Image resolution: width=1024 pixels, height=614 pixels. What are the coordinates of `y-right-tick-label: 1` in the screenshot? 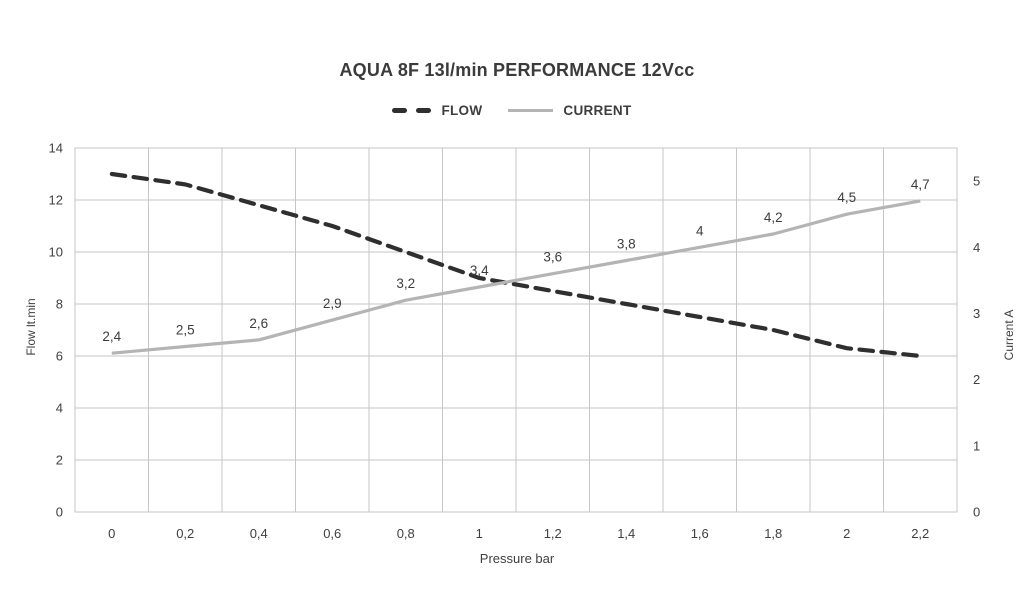 It's located at (976, 445).